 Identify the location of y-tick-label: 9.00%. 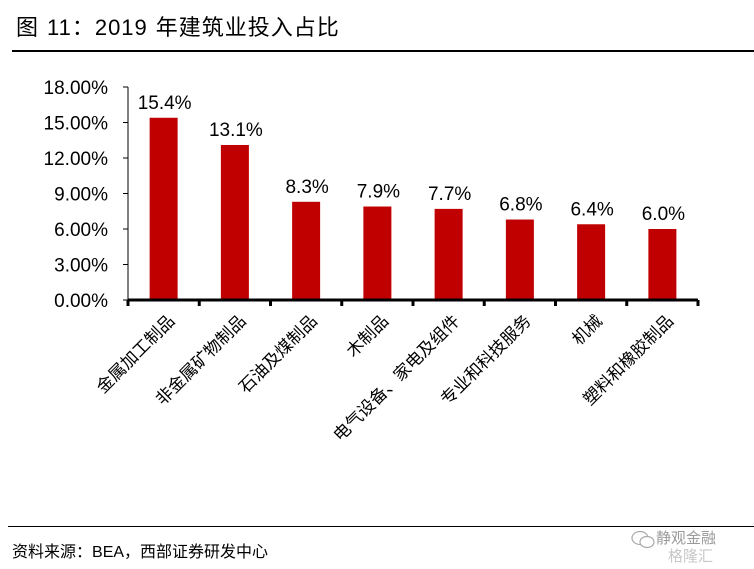
(81, 195).